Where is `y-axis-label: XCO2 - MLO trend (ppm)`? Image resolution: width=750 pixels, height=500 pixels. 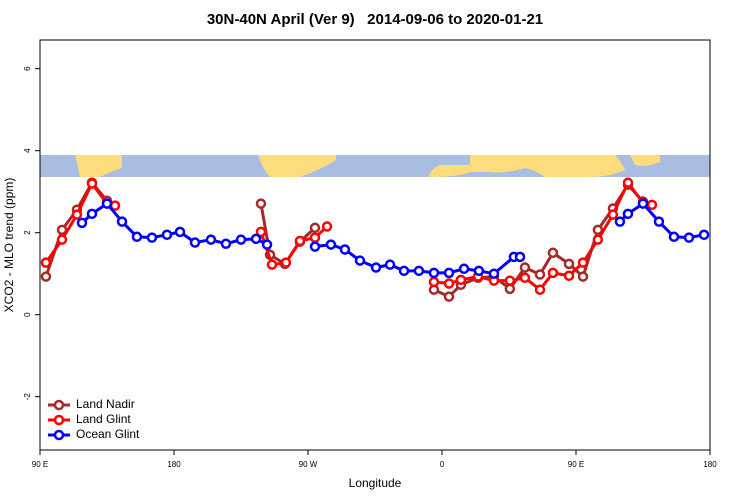 y-axis-label: XCO2 - MLO trend (ppm) is located at coordinates (9, 245).